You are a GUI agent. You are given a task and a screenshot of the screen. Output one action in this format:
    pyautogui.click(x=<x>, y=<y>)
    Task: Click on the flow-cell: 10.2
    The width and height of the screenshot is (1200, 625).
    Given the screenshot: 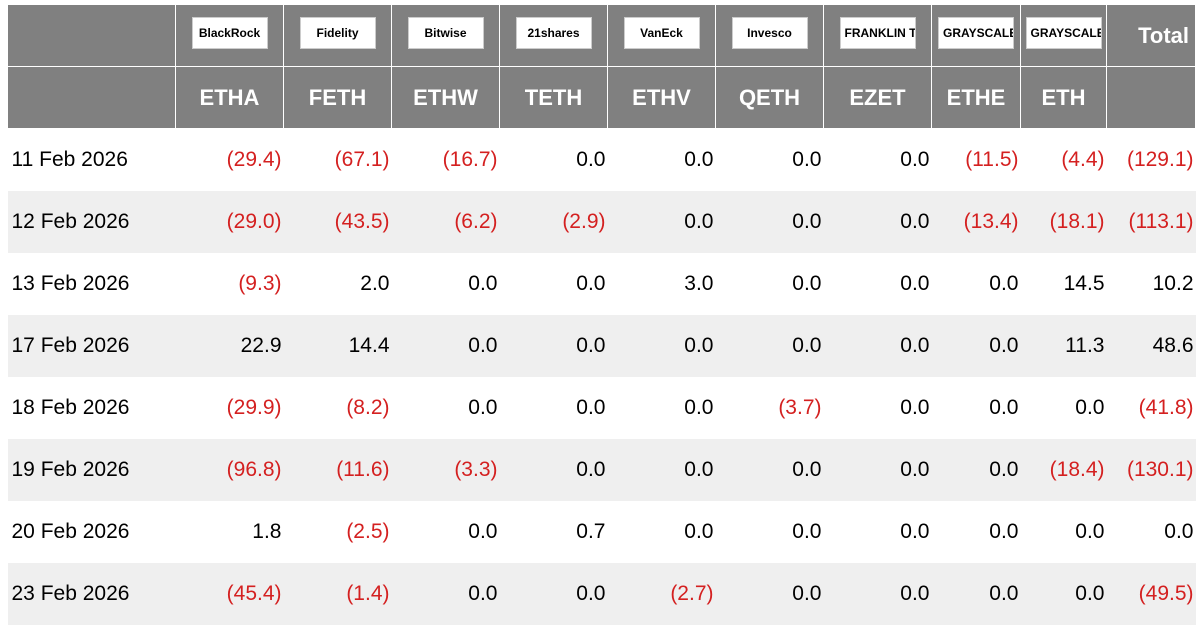 What is the action you would take?
    pyautogui.click(x=1151, y=284)
    